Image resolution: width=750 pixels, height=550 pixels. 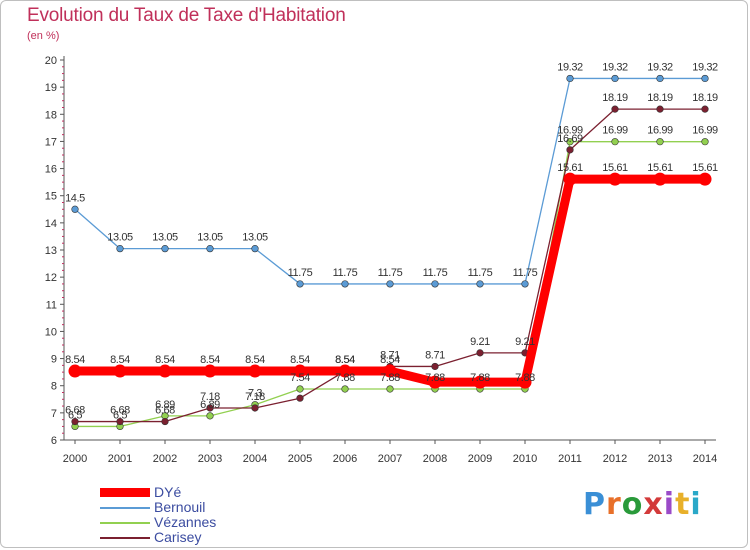 I want to click on x-tick-label: 2013, so click(x=660, y=459).